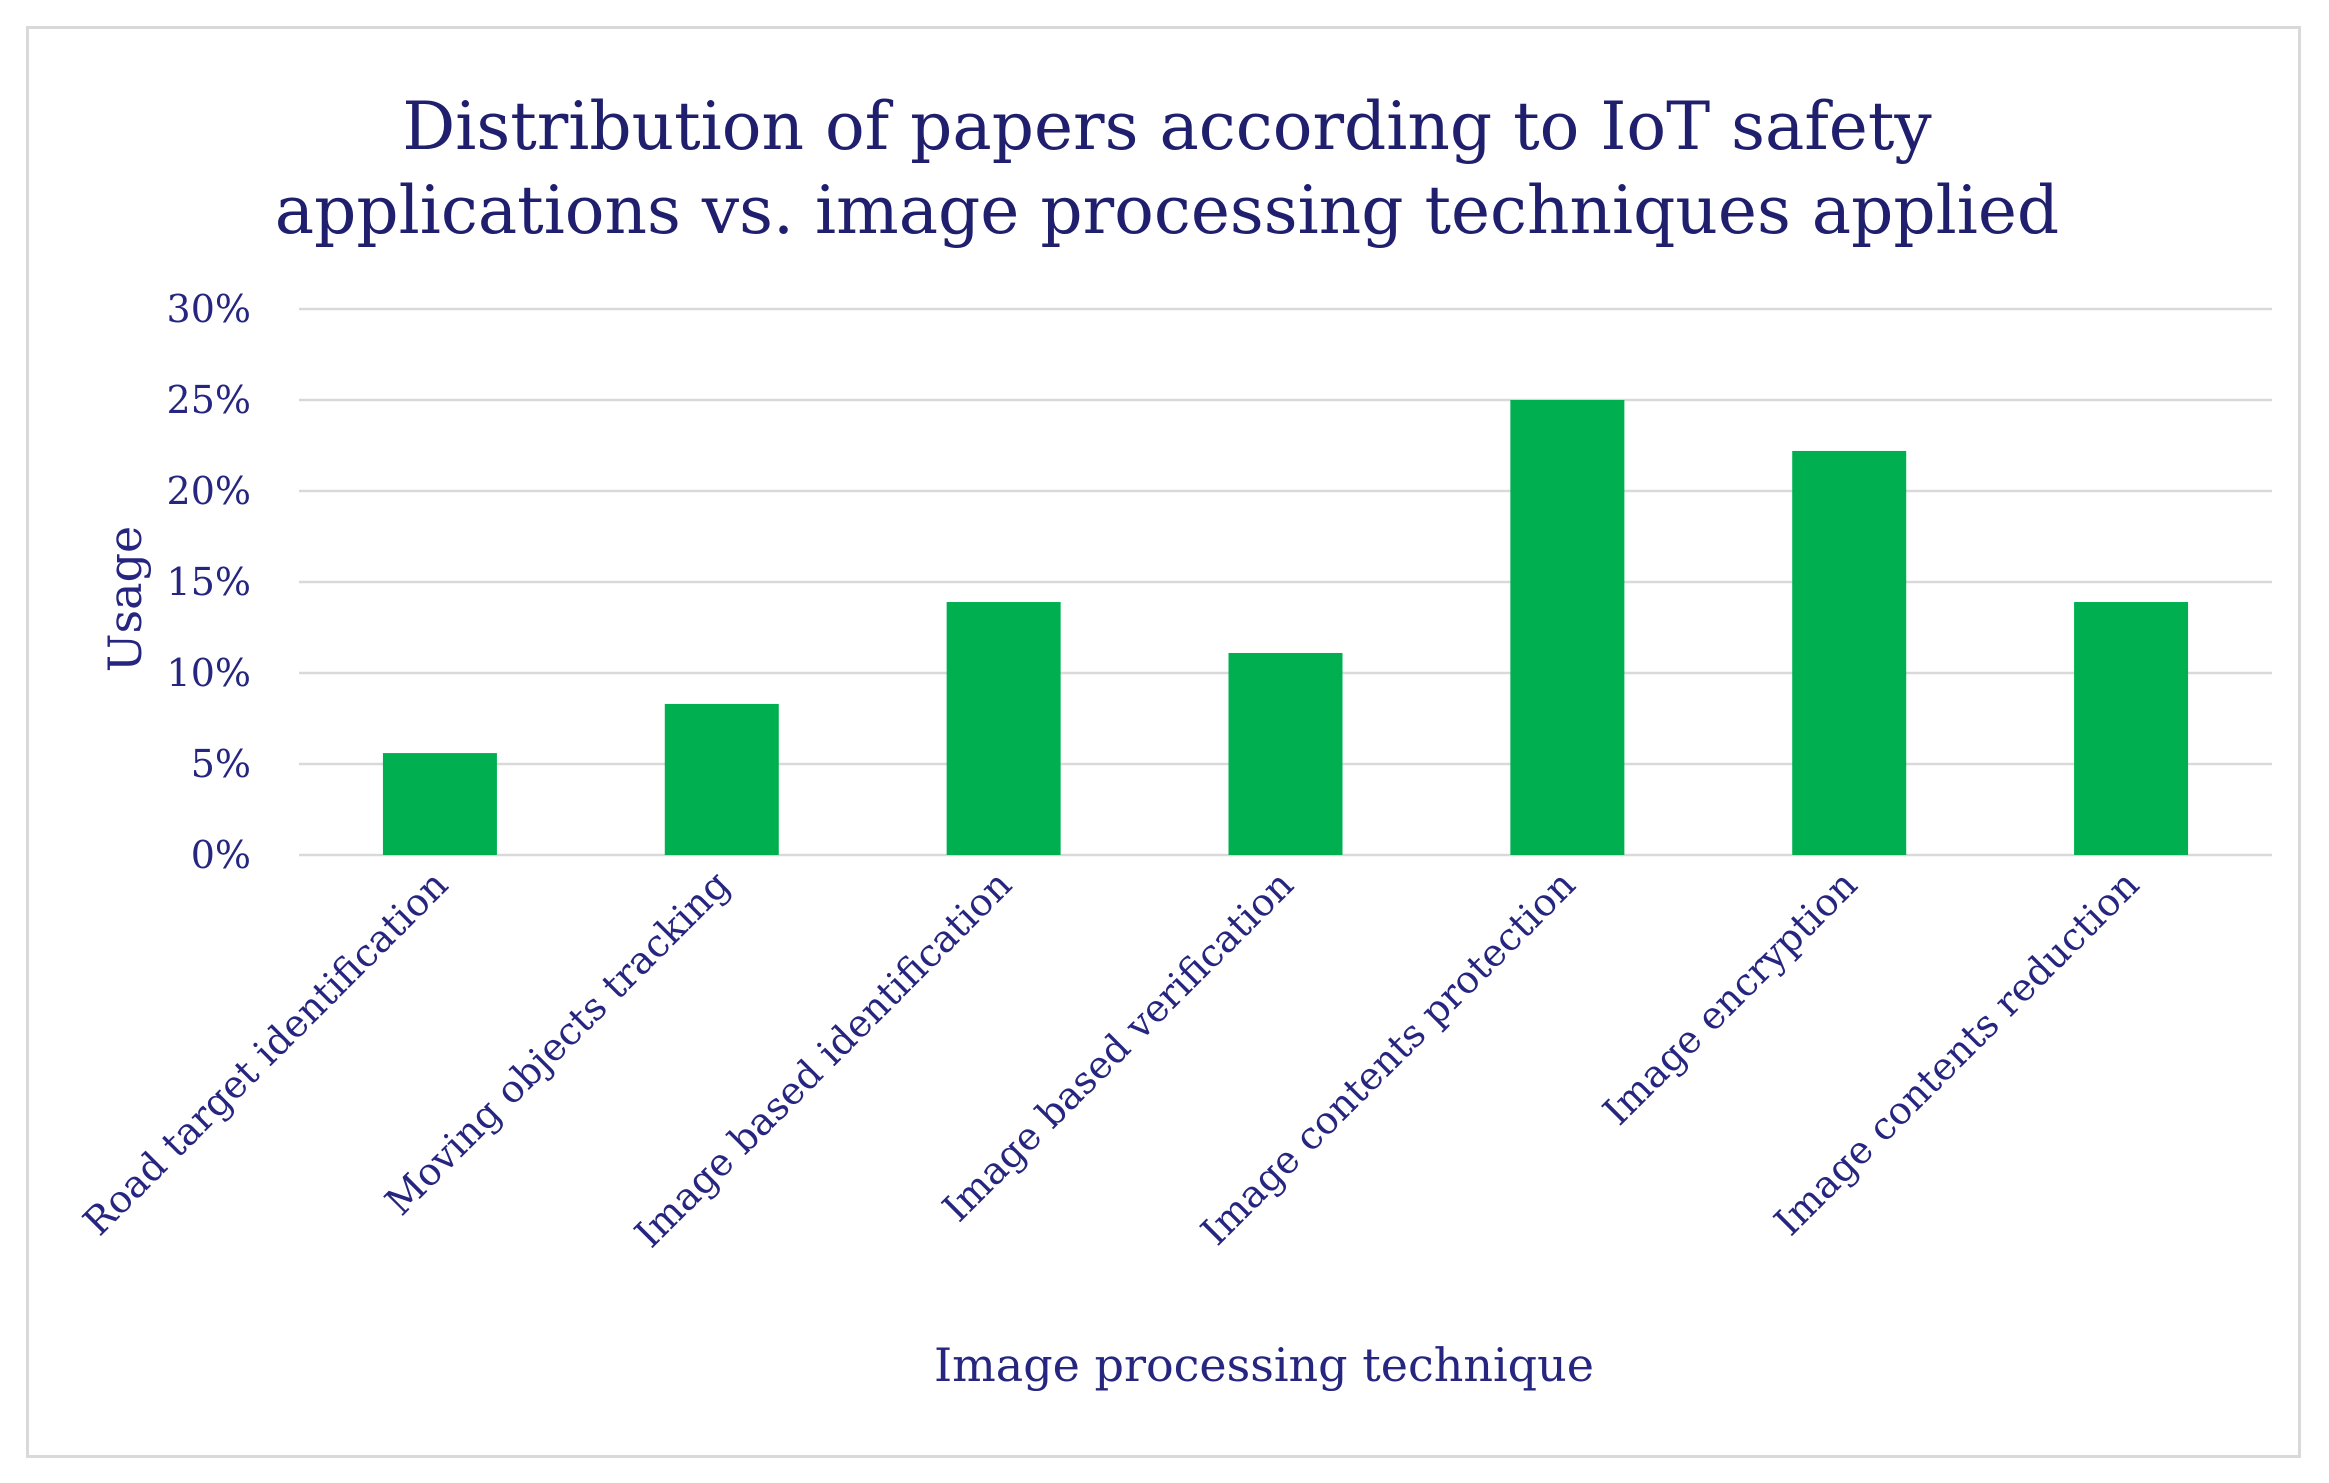 The height and width of the screenshot is (1483, 2329). I want to click on y-tick-label: 30%, so click(209, 309).